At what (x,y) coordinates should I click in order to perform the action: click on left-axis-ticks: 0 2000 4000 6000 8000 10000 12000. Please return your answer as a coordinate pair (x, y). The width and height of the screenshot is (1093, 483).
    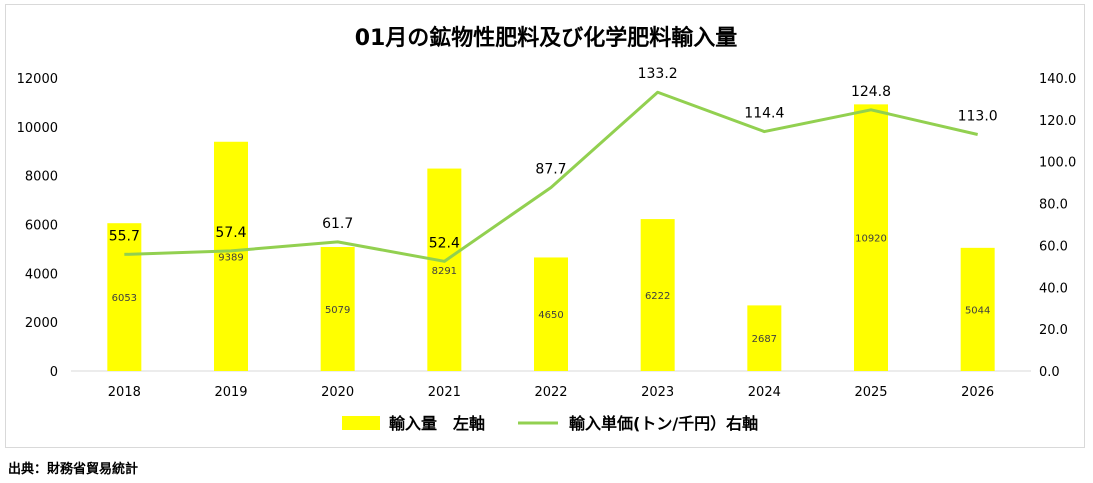
    Looking at the image, I should click on (37, 226).